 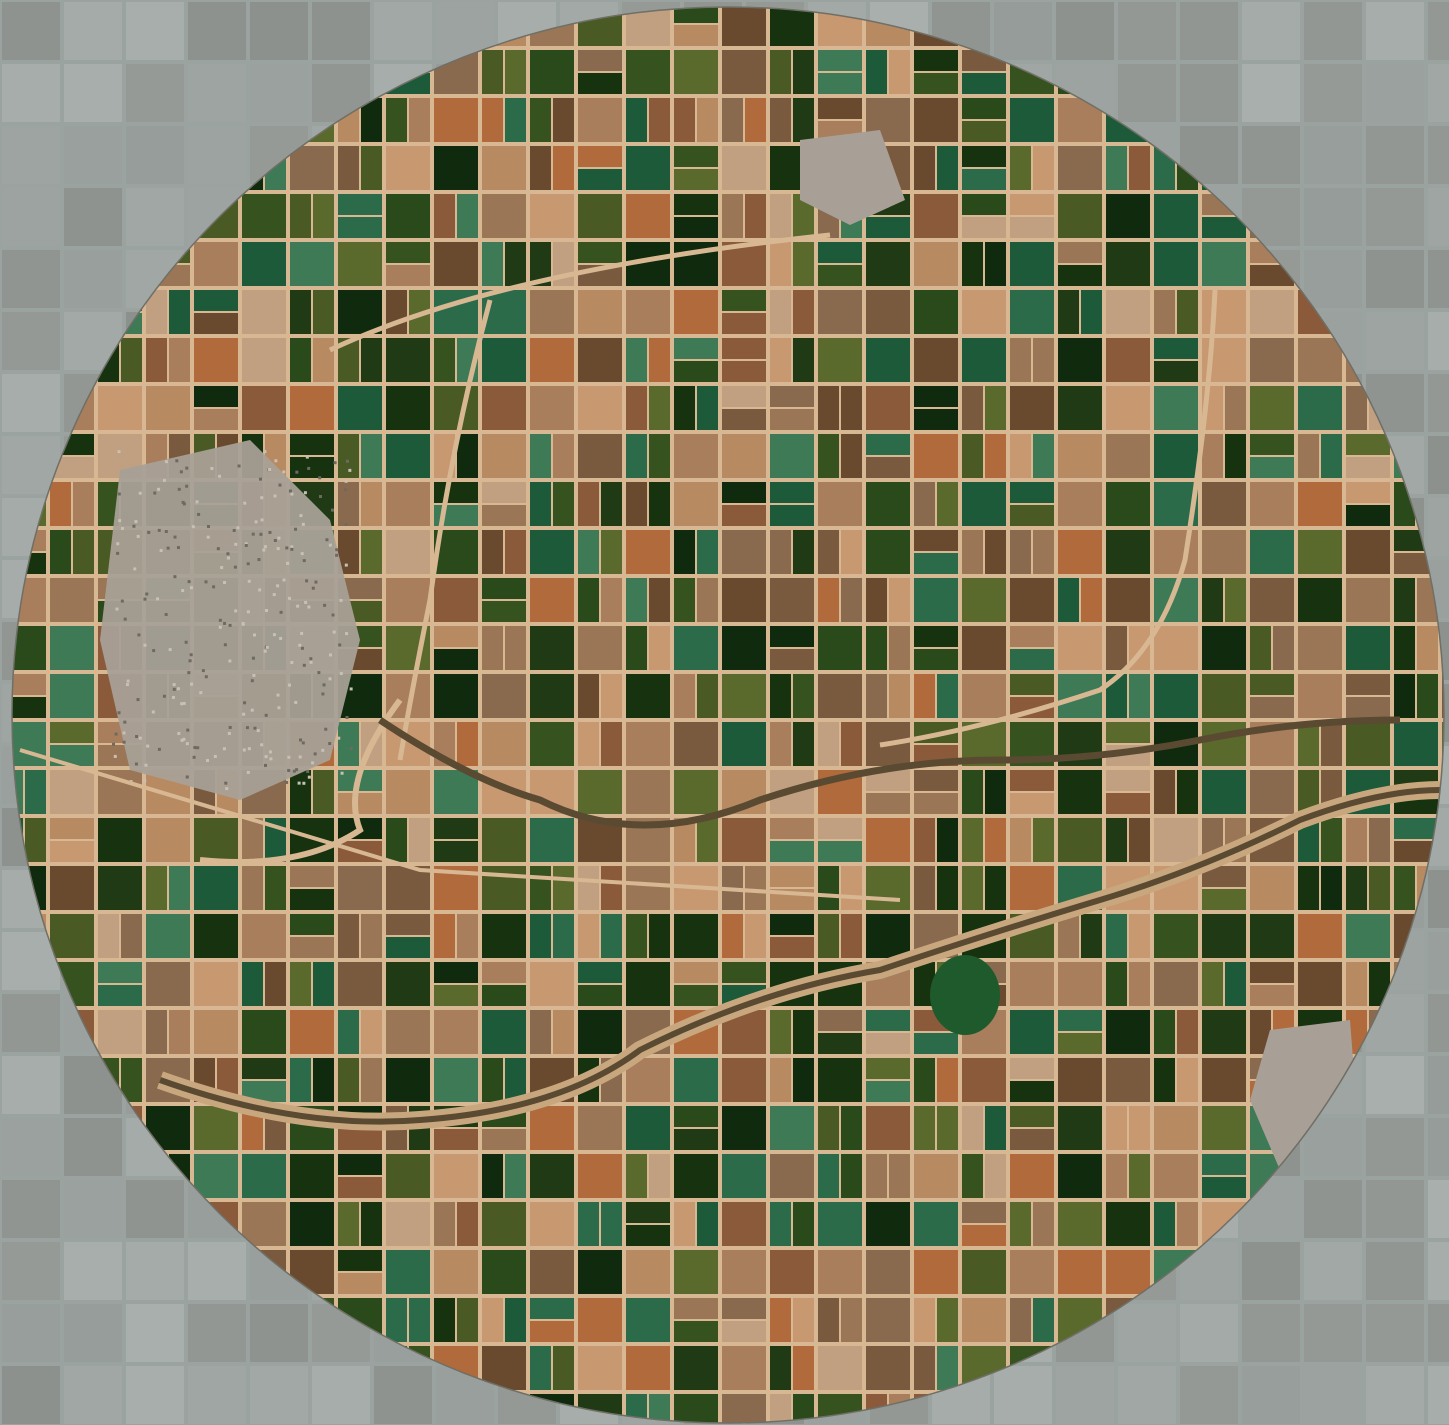 I want to click on reservoir, so click(x=965, y=995).